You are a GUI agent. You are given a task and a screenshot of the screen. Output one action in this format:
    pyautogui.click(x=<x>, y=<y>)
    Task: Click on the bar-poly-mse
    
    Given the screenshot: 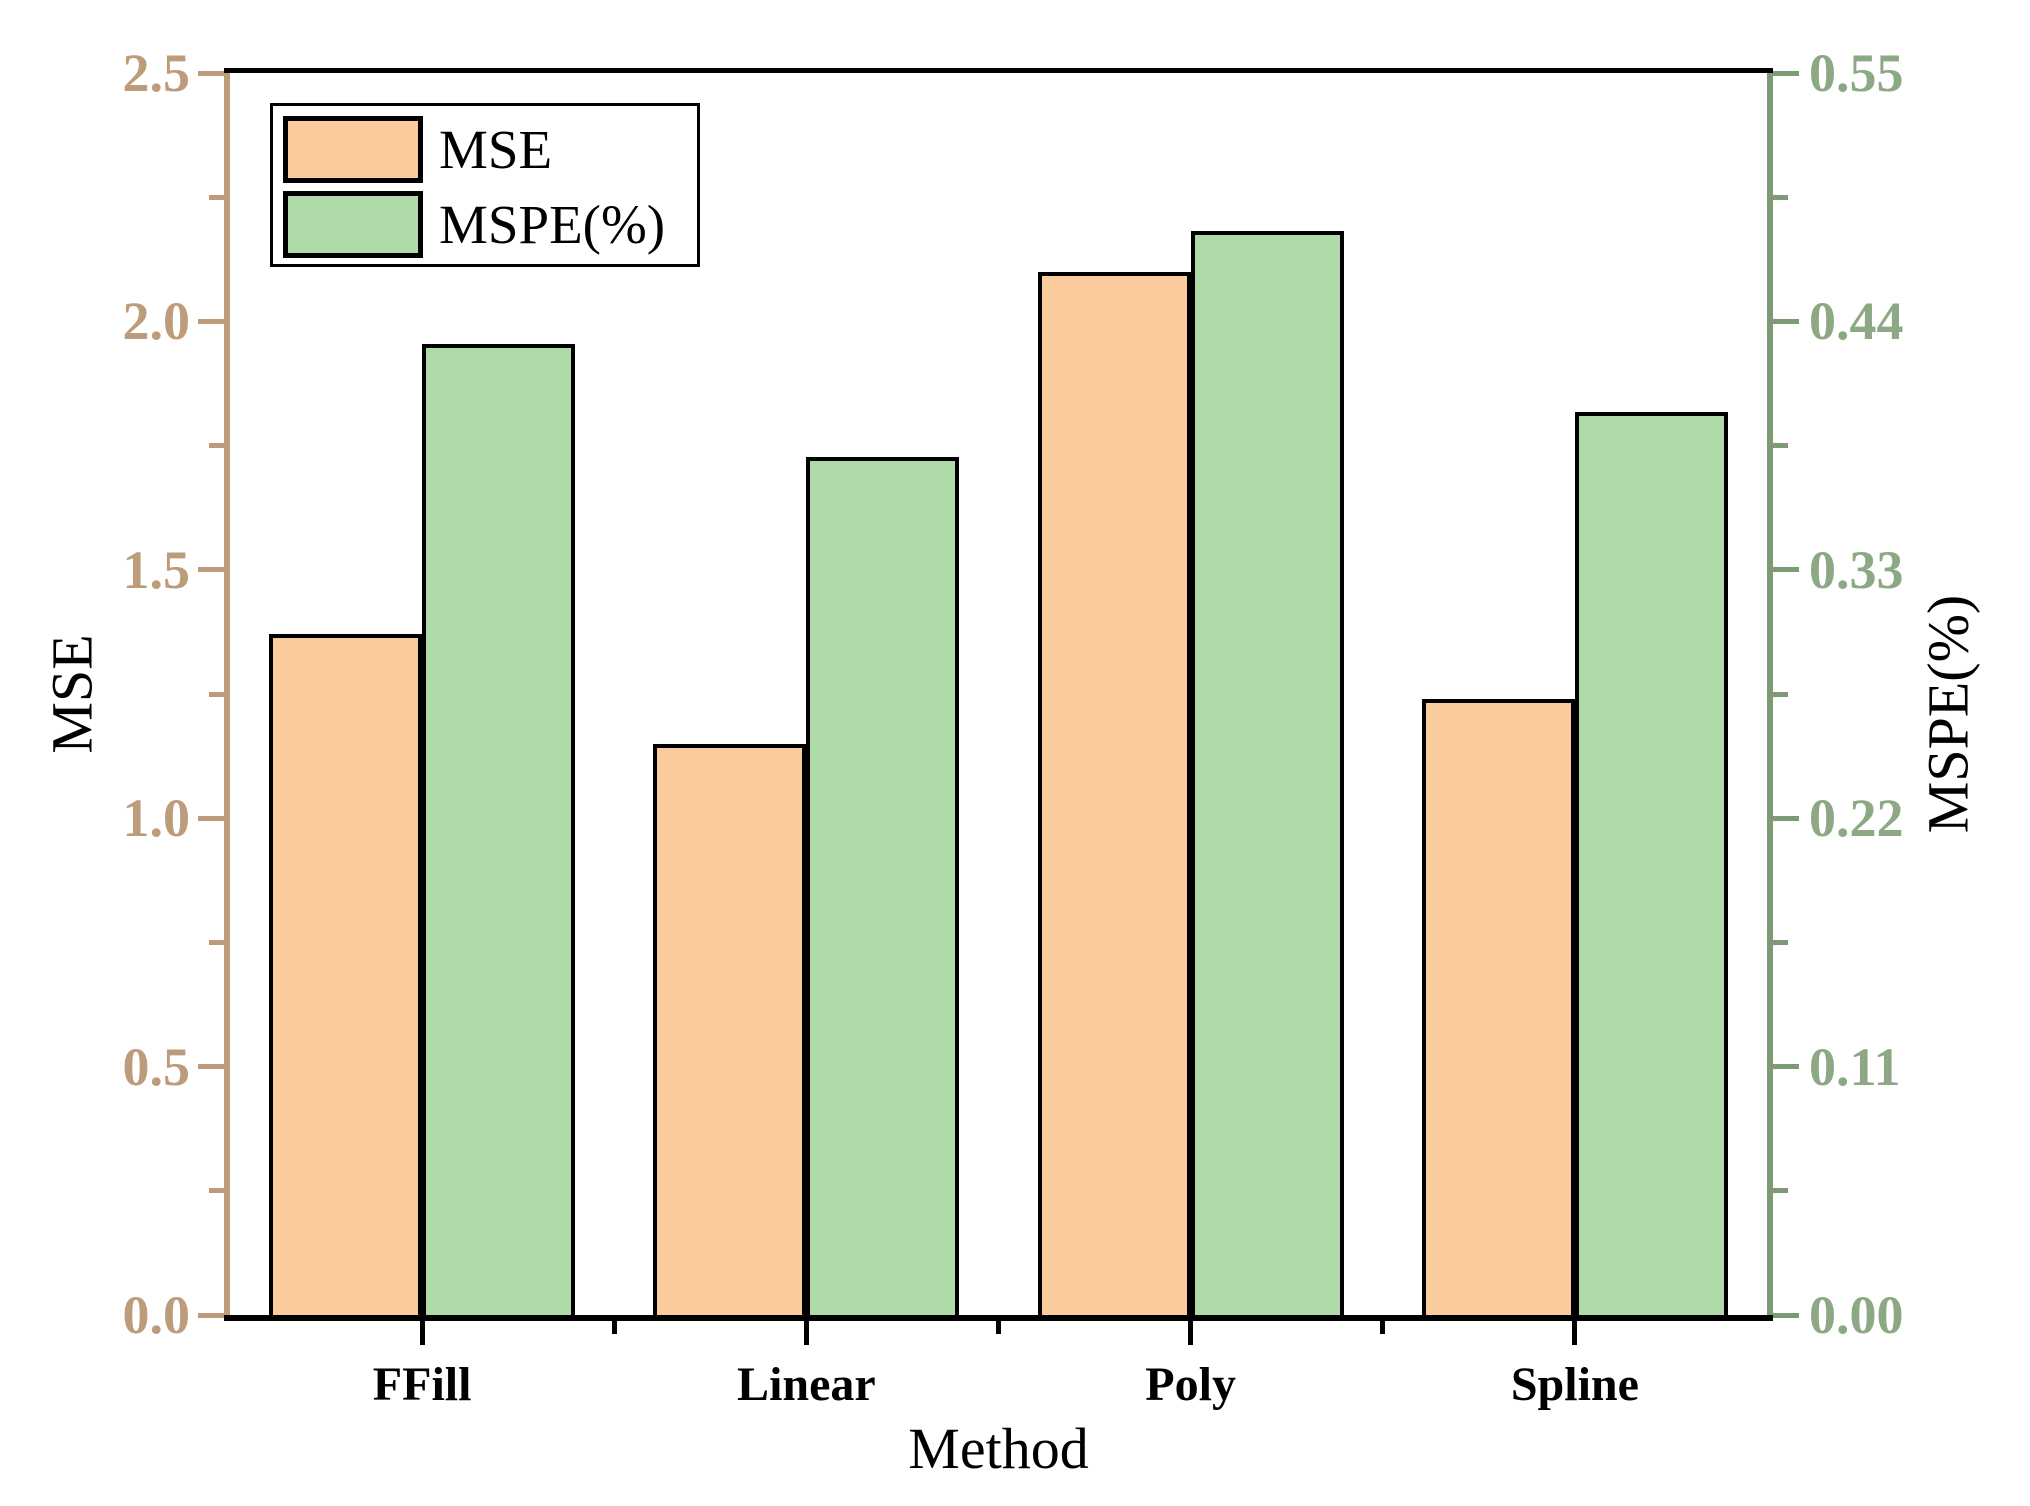 What is the action you would take?
    pyautogui.click(x=1114, y=795)
    